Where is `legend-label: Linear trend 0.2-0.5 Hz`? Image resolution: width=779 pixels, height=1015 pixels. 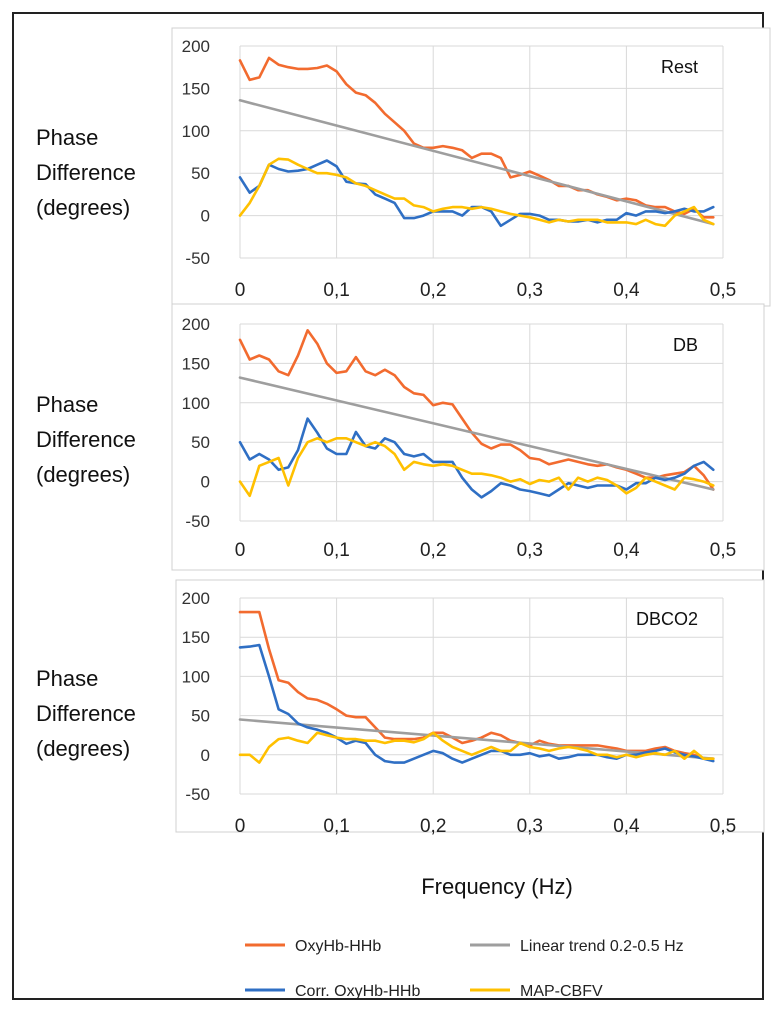
legend-label: Linear trend 0.2-0.5 Hz is located at coordinates (602, 946).